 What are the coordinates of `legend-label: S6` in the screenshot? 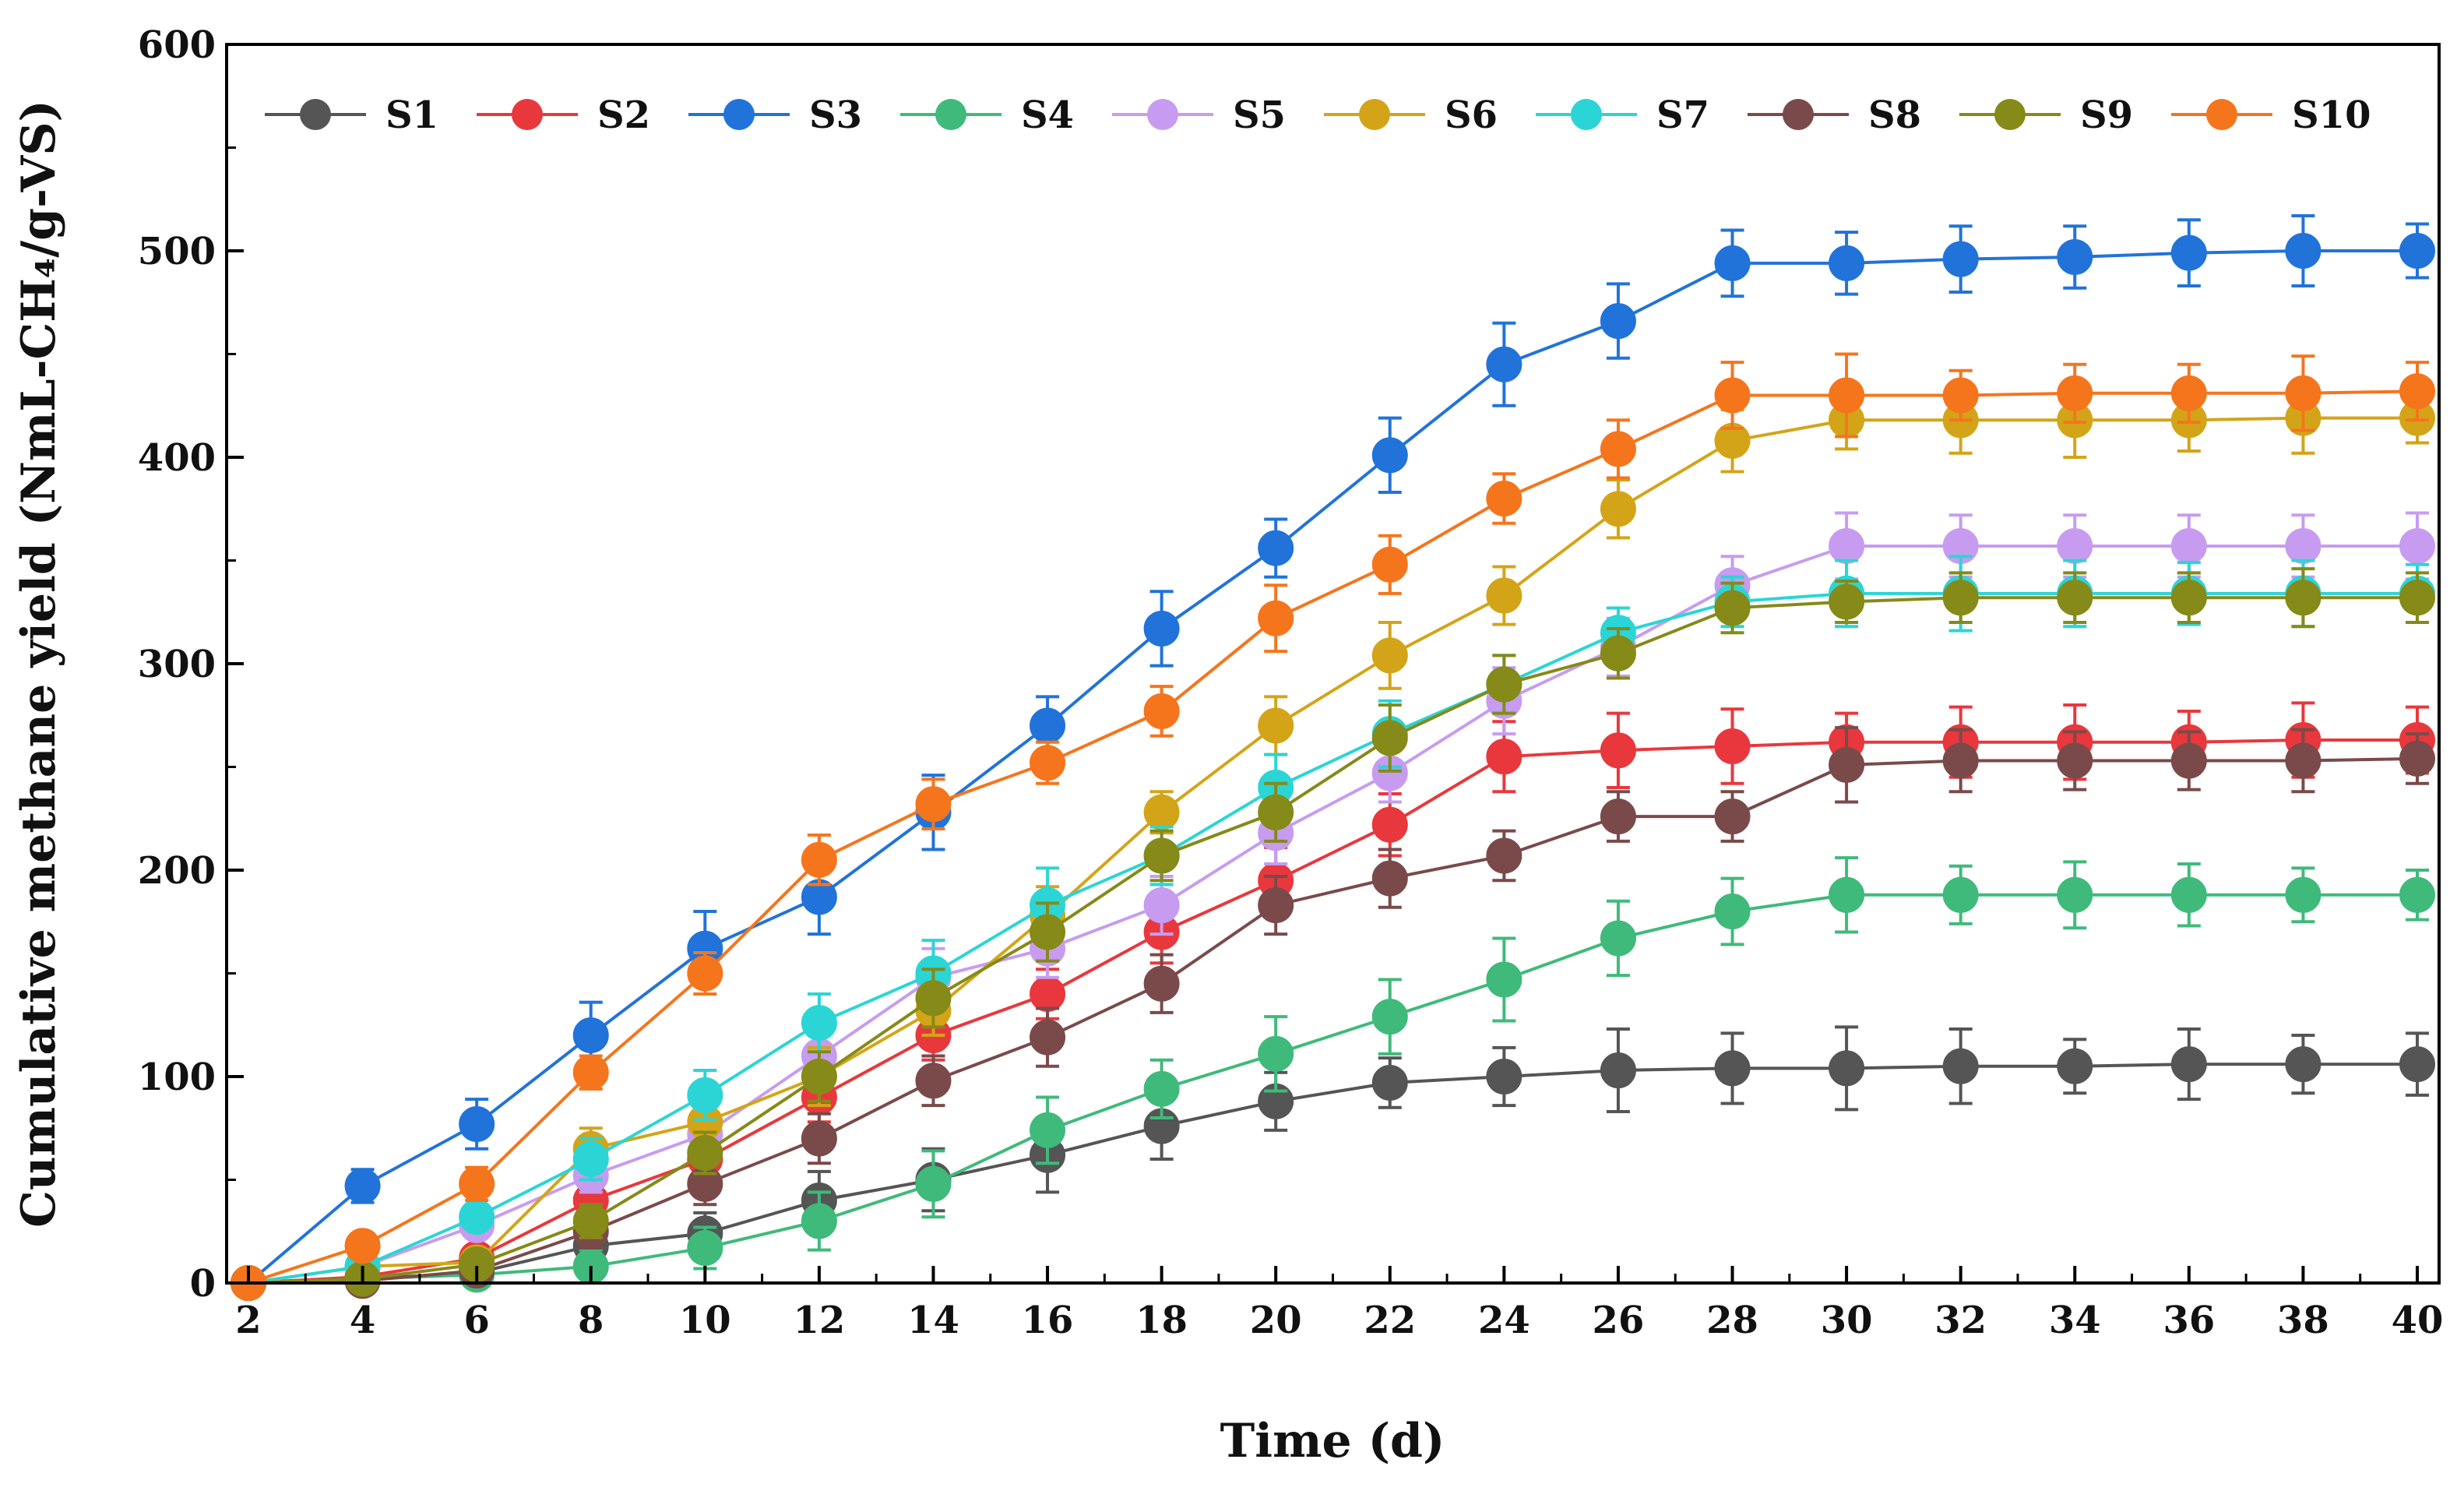 It's located at (1471, 115).